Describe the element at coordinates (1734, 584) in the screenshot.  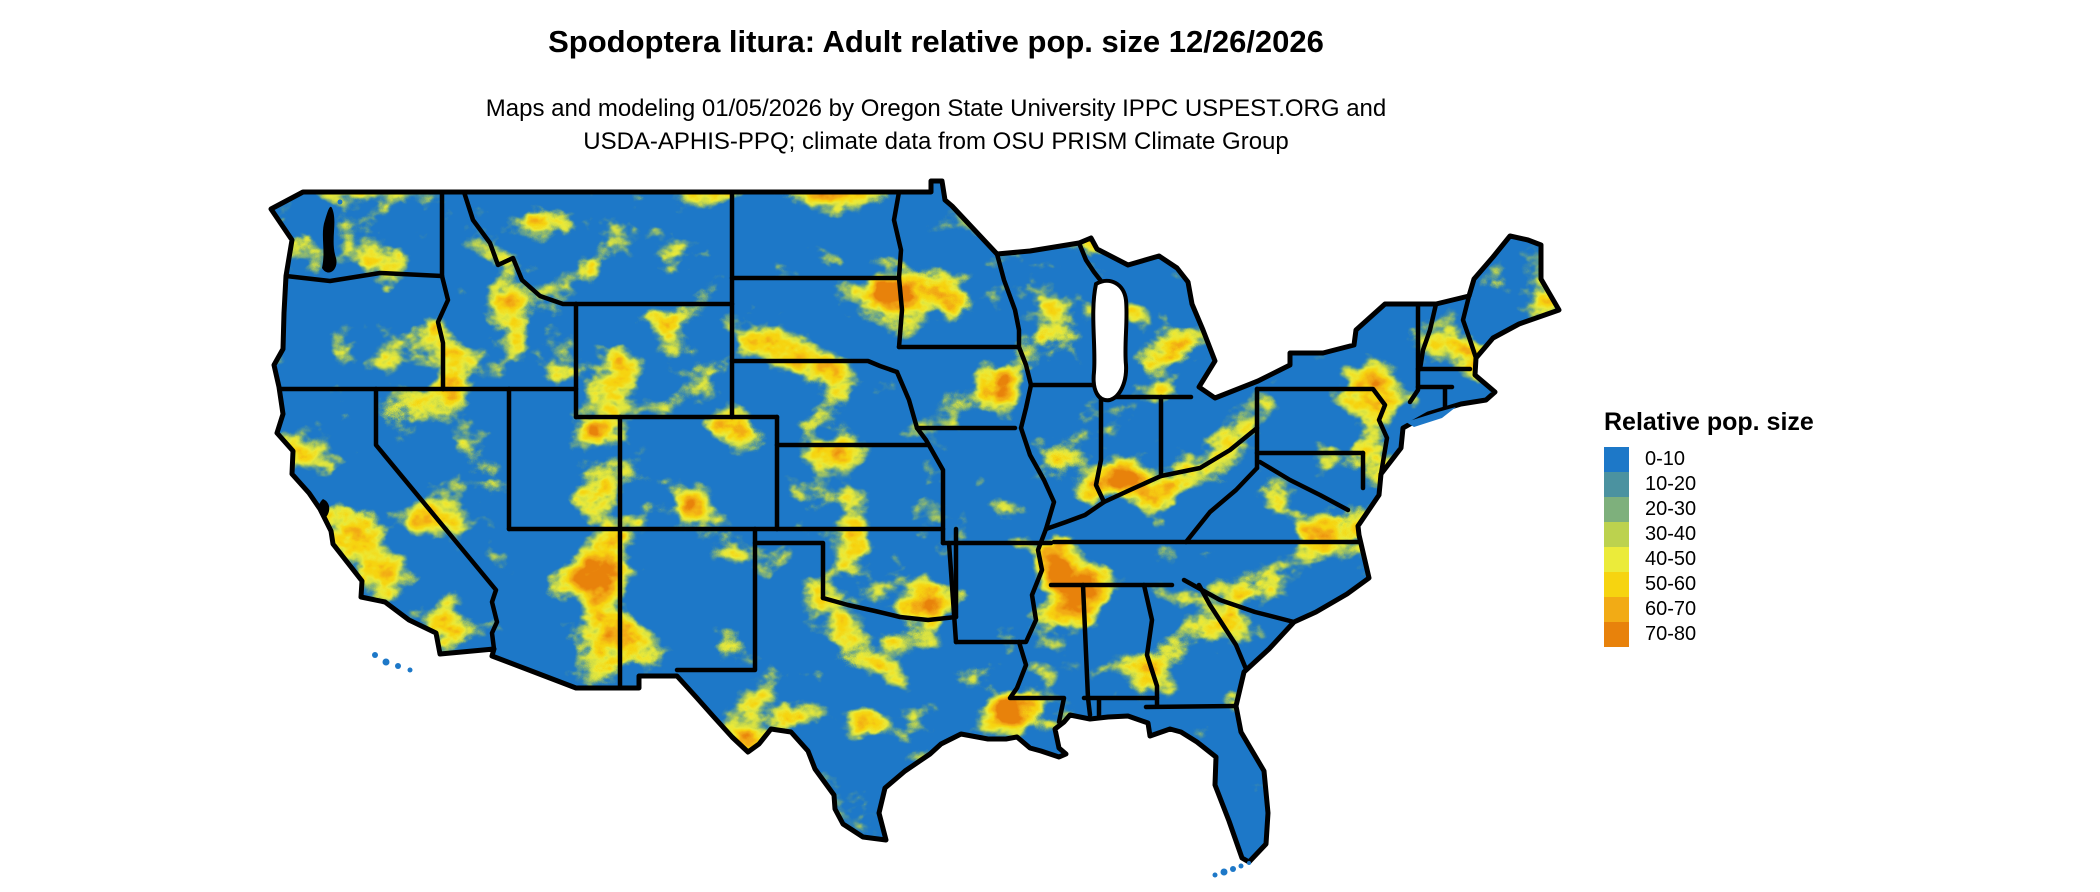
I see `legend-item: 50-60` at that location.